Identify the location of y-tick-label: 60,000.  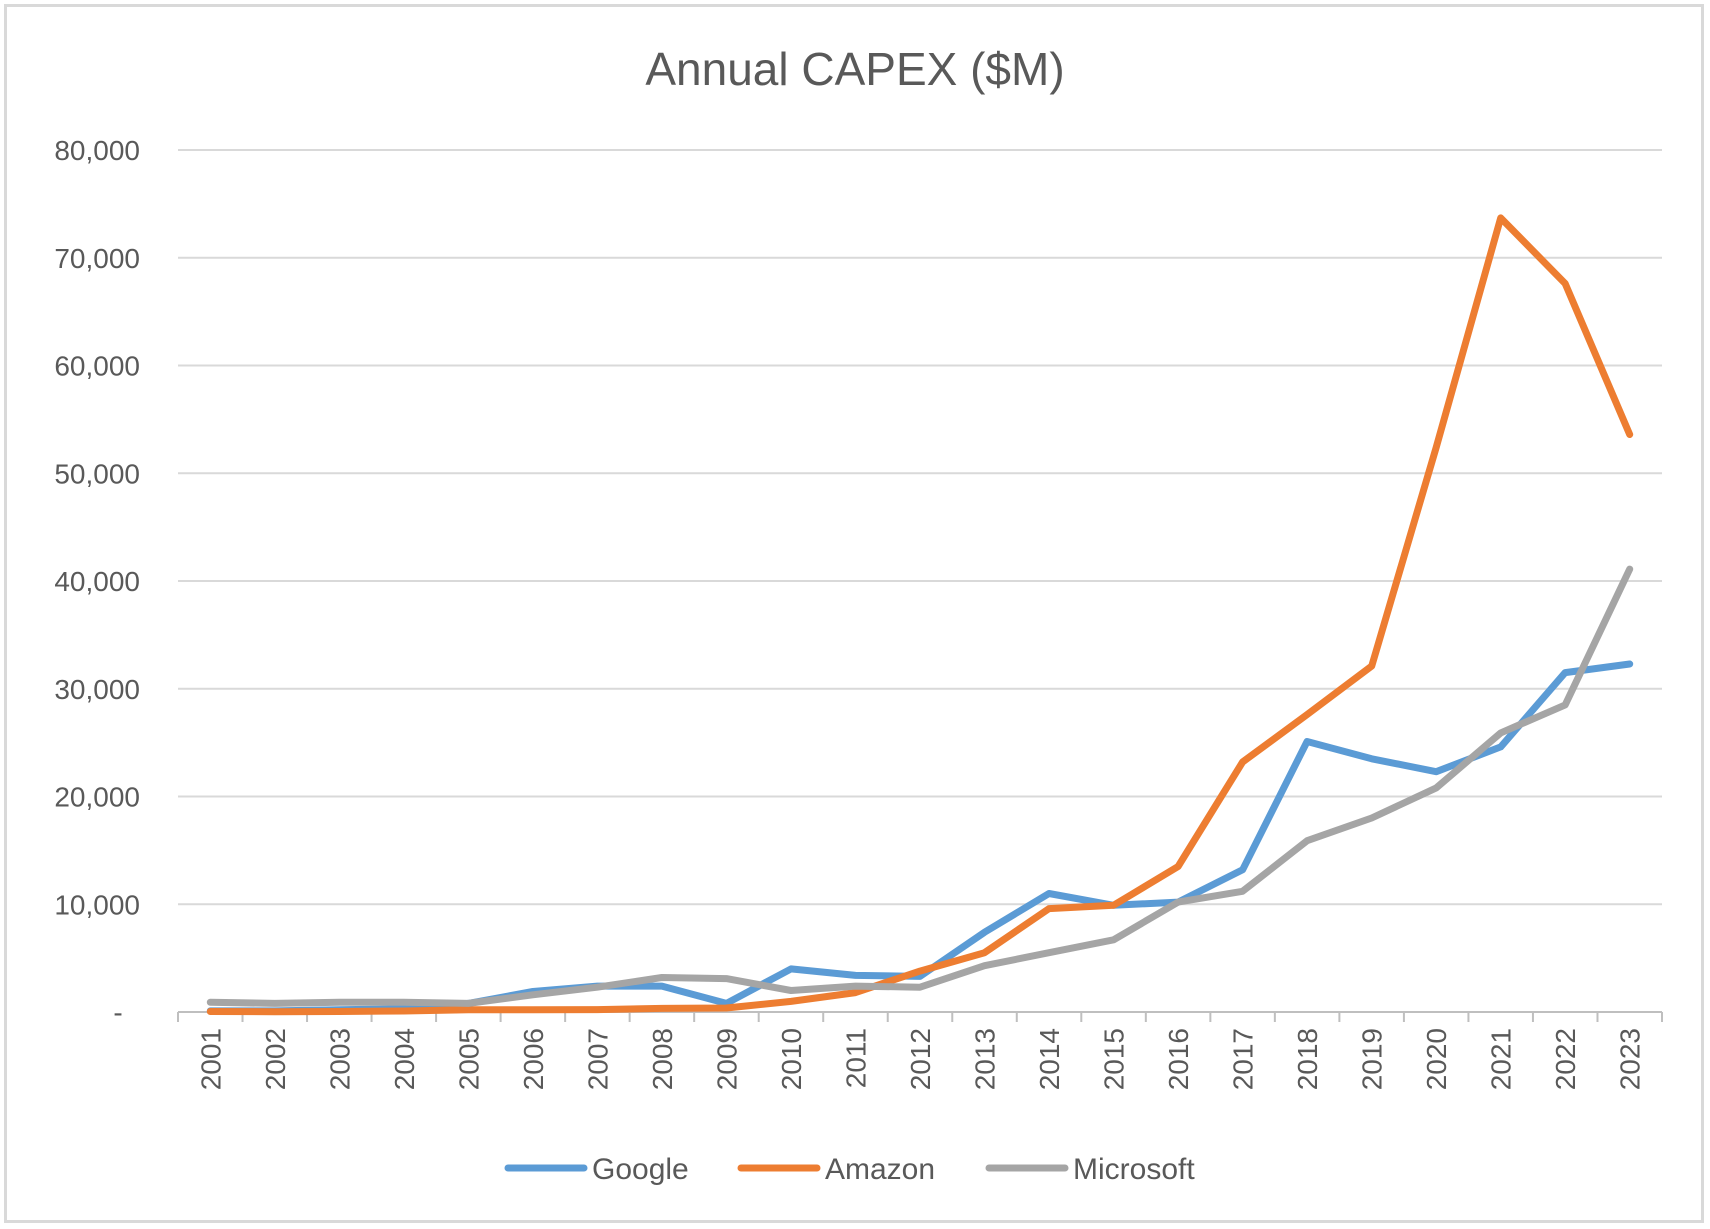
(97, 366).